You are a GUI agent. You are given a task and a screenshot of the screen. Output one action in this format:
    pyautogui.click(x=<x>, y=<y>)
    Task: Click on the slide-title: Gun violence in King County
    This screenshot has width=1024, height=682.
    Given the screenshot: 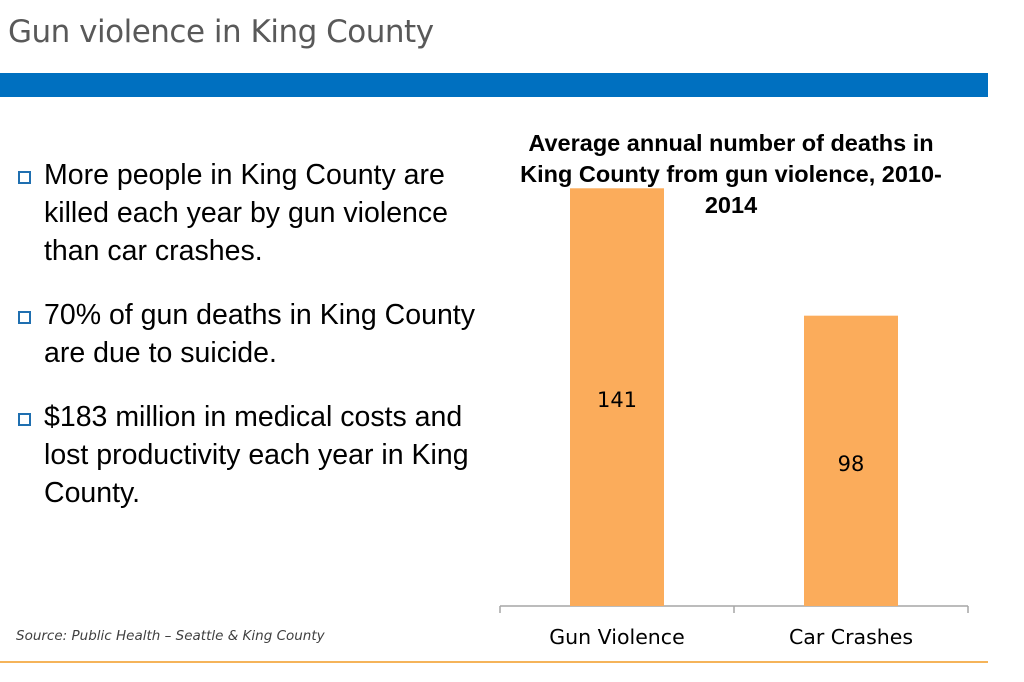 What is the action you would take?
    pyautogui.click(x=221, y=32)
    